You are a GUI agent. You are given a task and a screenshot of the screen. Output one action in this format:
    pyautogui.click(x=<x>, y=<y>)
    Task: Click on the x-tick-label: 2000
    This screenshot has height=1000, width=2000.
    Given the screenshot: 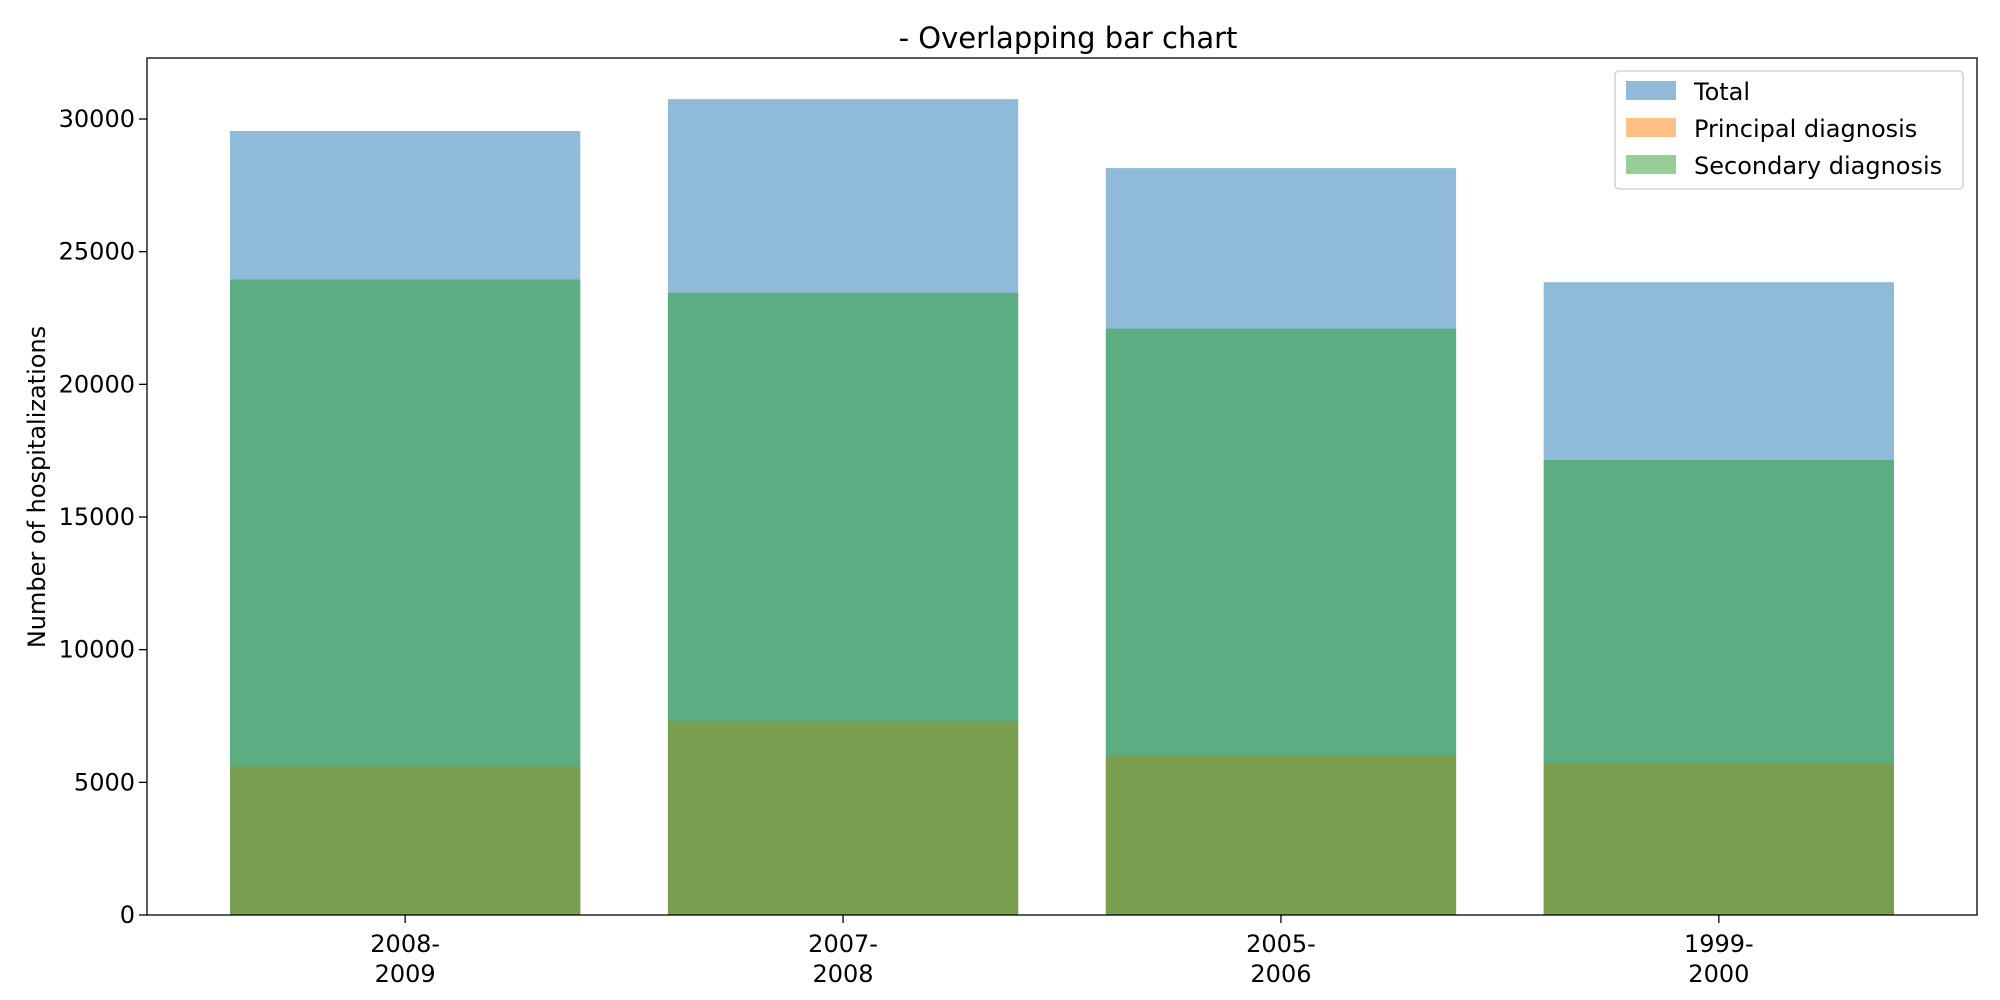 What is the action you would take?
    pyautogui.click(x=1718, y=974)
    